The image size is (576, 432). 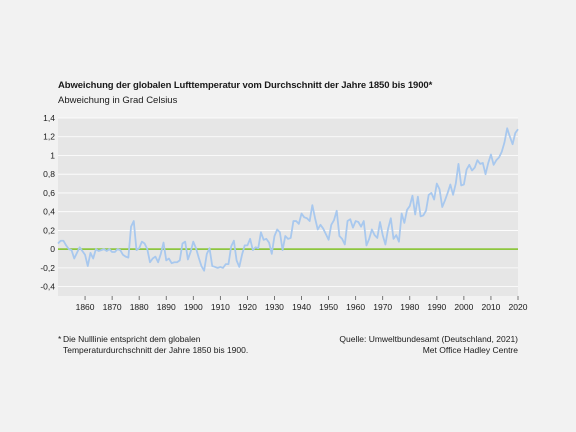 I want to click on y-tick-label: 0,8, so click(x=49, y=174).